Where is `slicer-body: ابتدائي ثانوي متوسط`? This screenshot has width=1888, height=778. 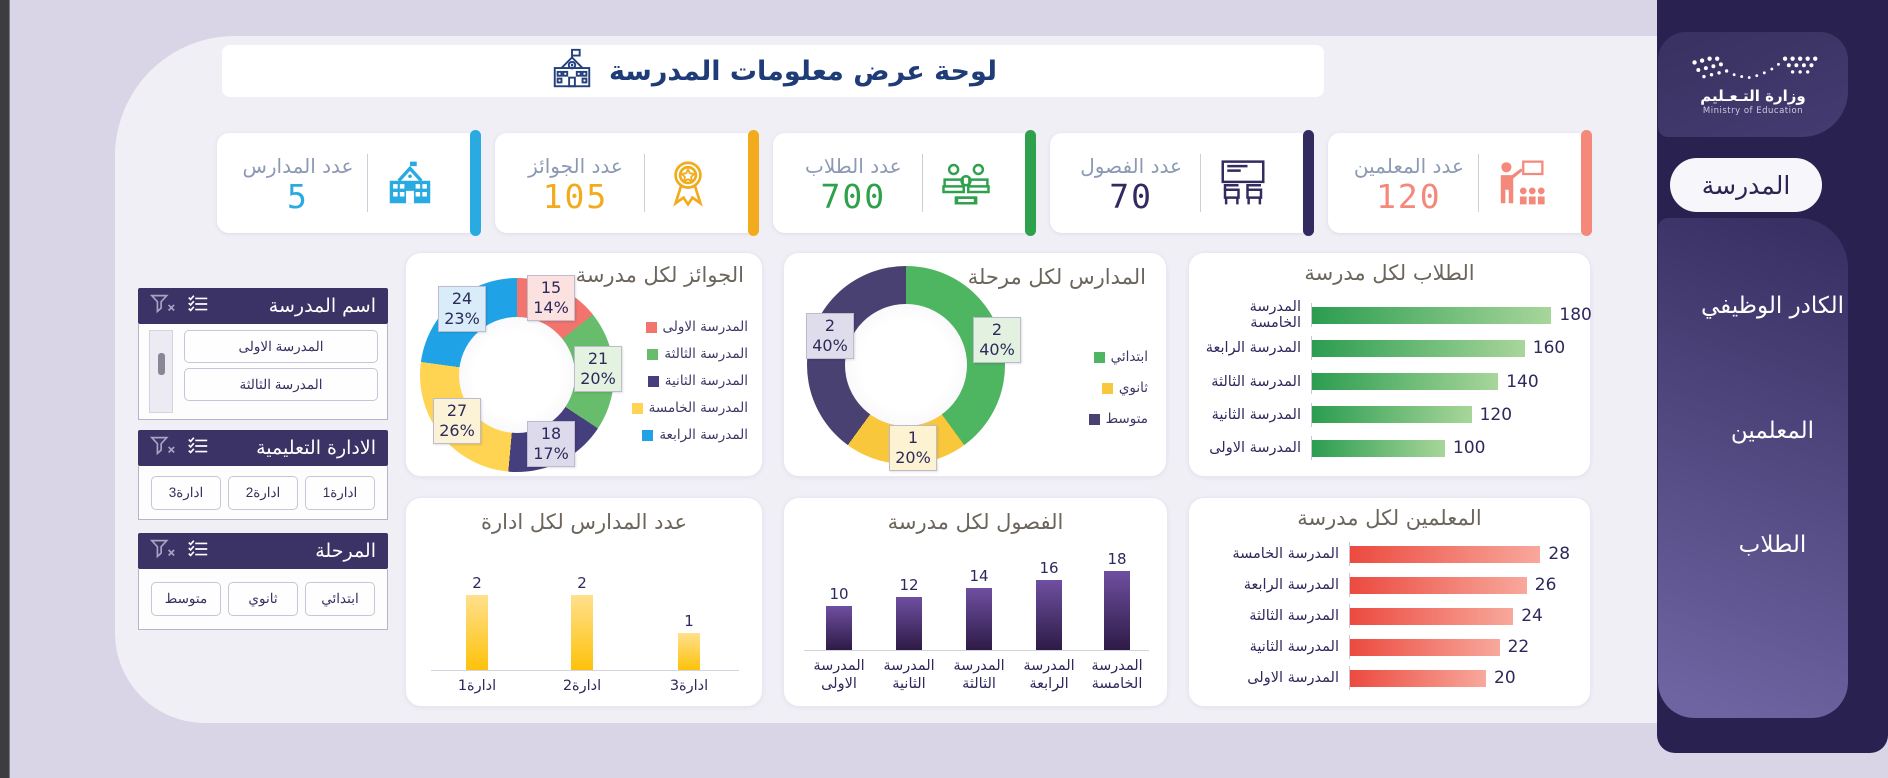 slicer-body: ابتدائي ثانوي متوسط is located at coordinates (263, 599).